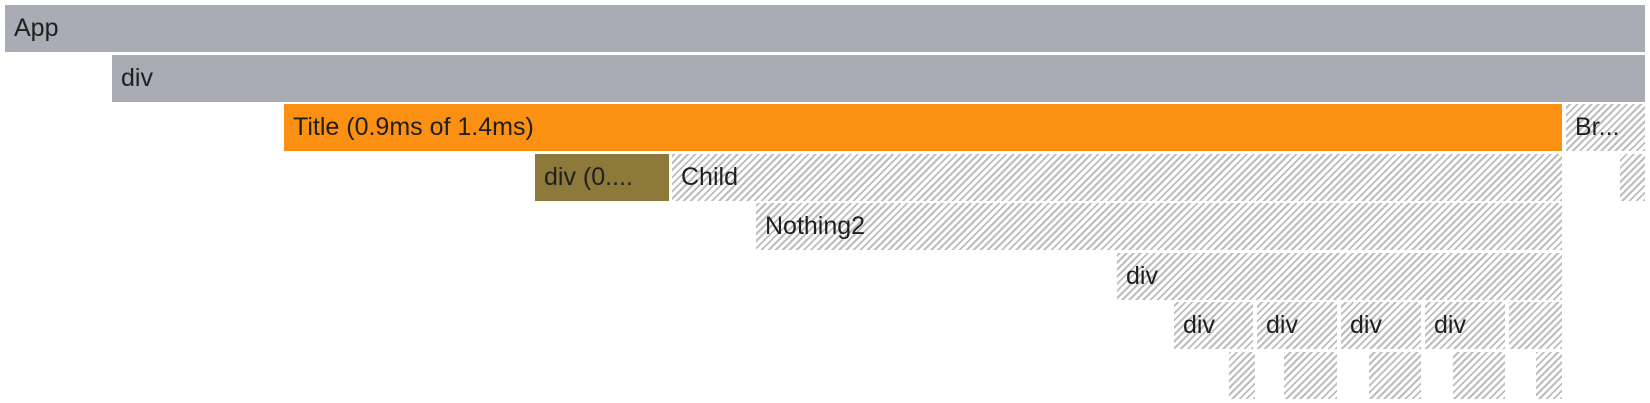 This screenshot has width=1650, height=403. What do you see at coordinates (1117, 177) in the screenshot?
I see `flame-bar-child: Child` at bounding box center [1117, 177].